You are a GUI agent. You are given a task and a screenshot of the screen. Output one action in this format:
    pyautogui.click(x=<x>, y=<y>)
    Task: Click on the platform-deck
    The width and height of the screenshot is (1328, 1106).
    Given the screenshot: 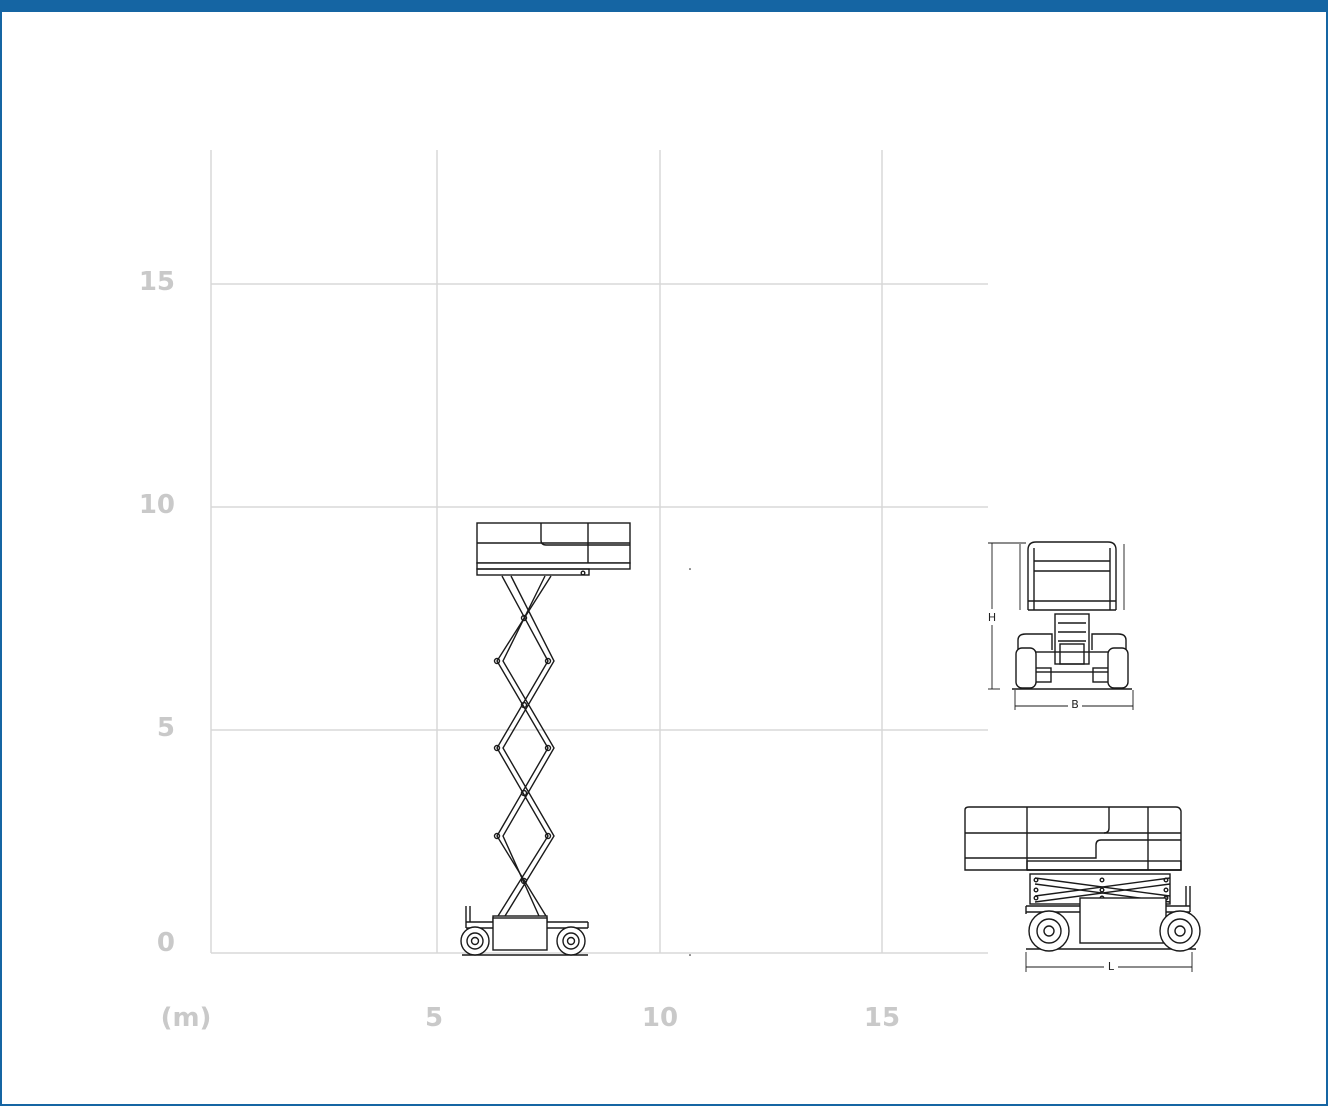 What is the action you would take?
    pyautogui.click(x=553, y=566)
    